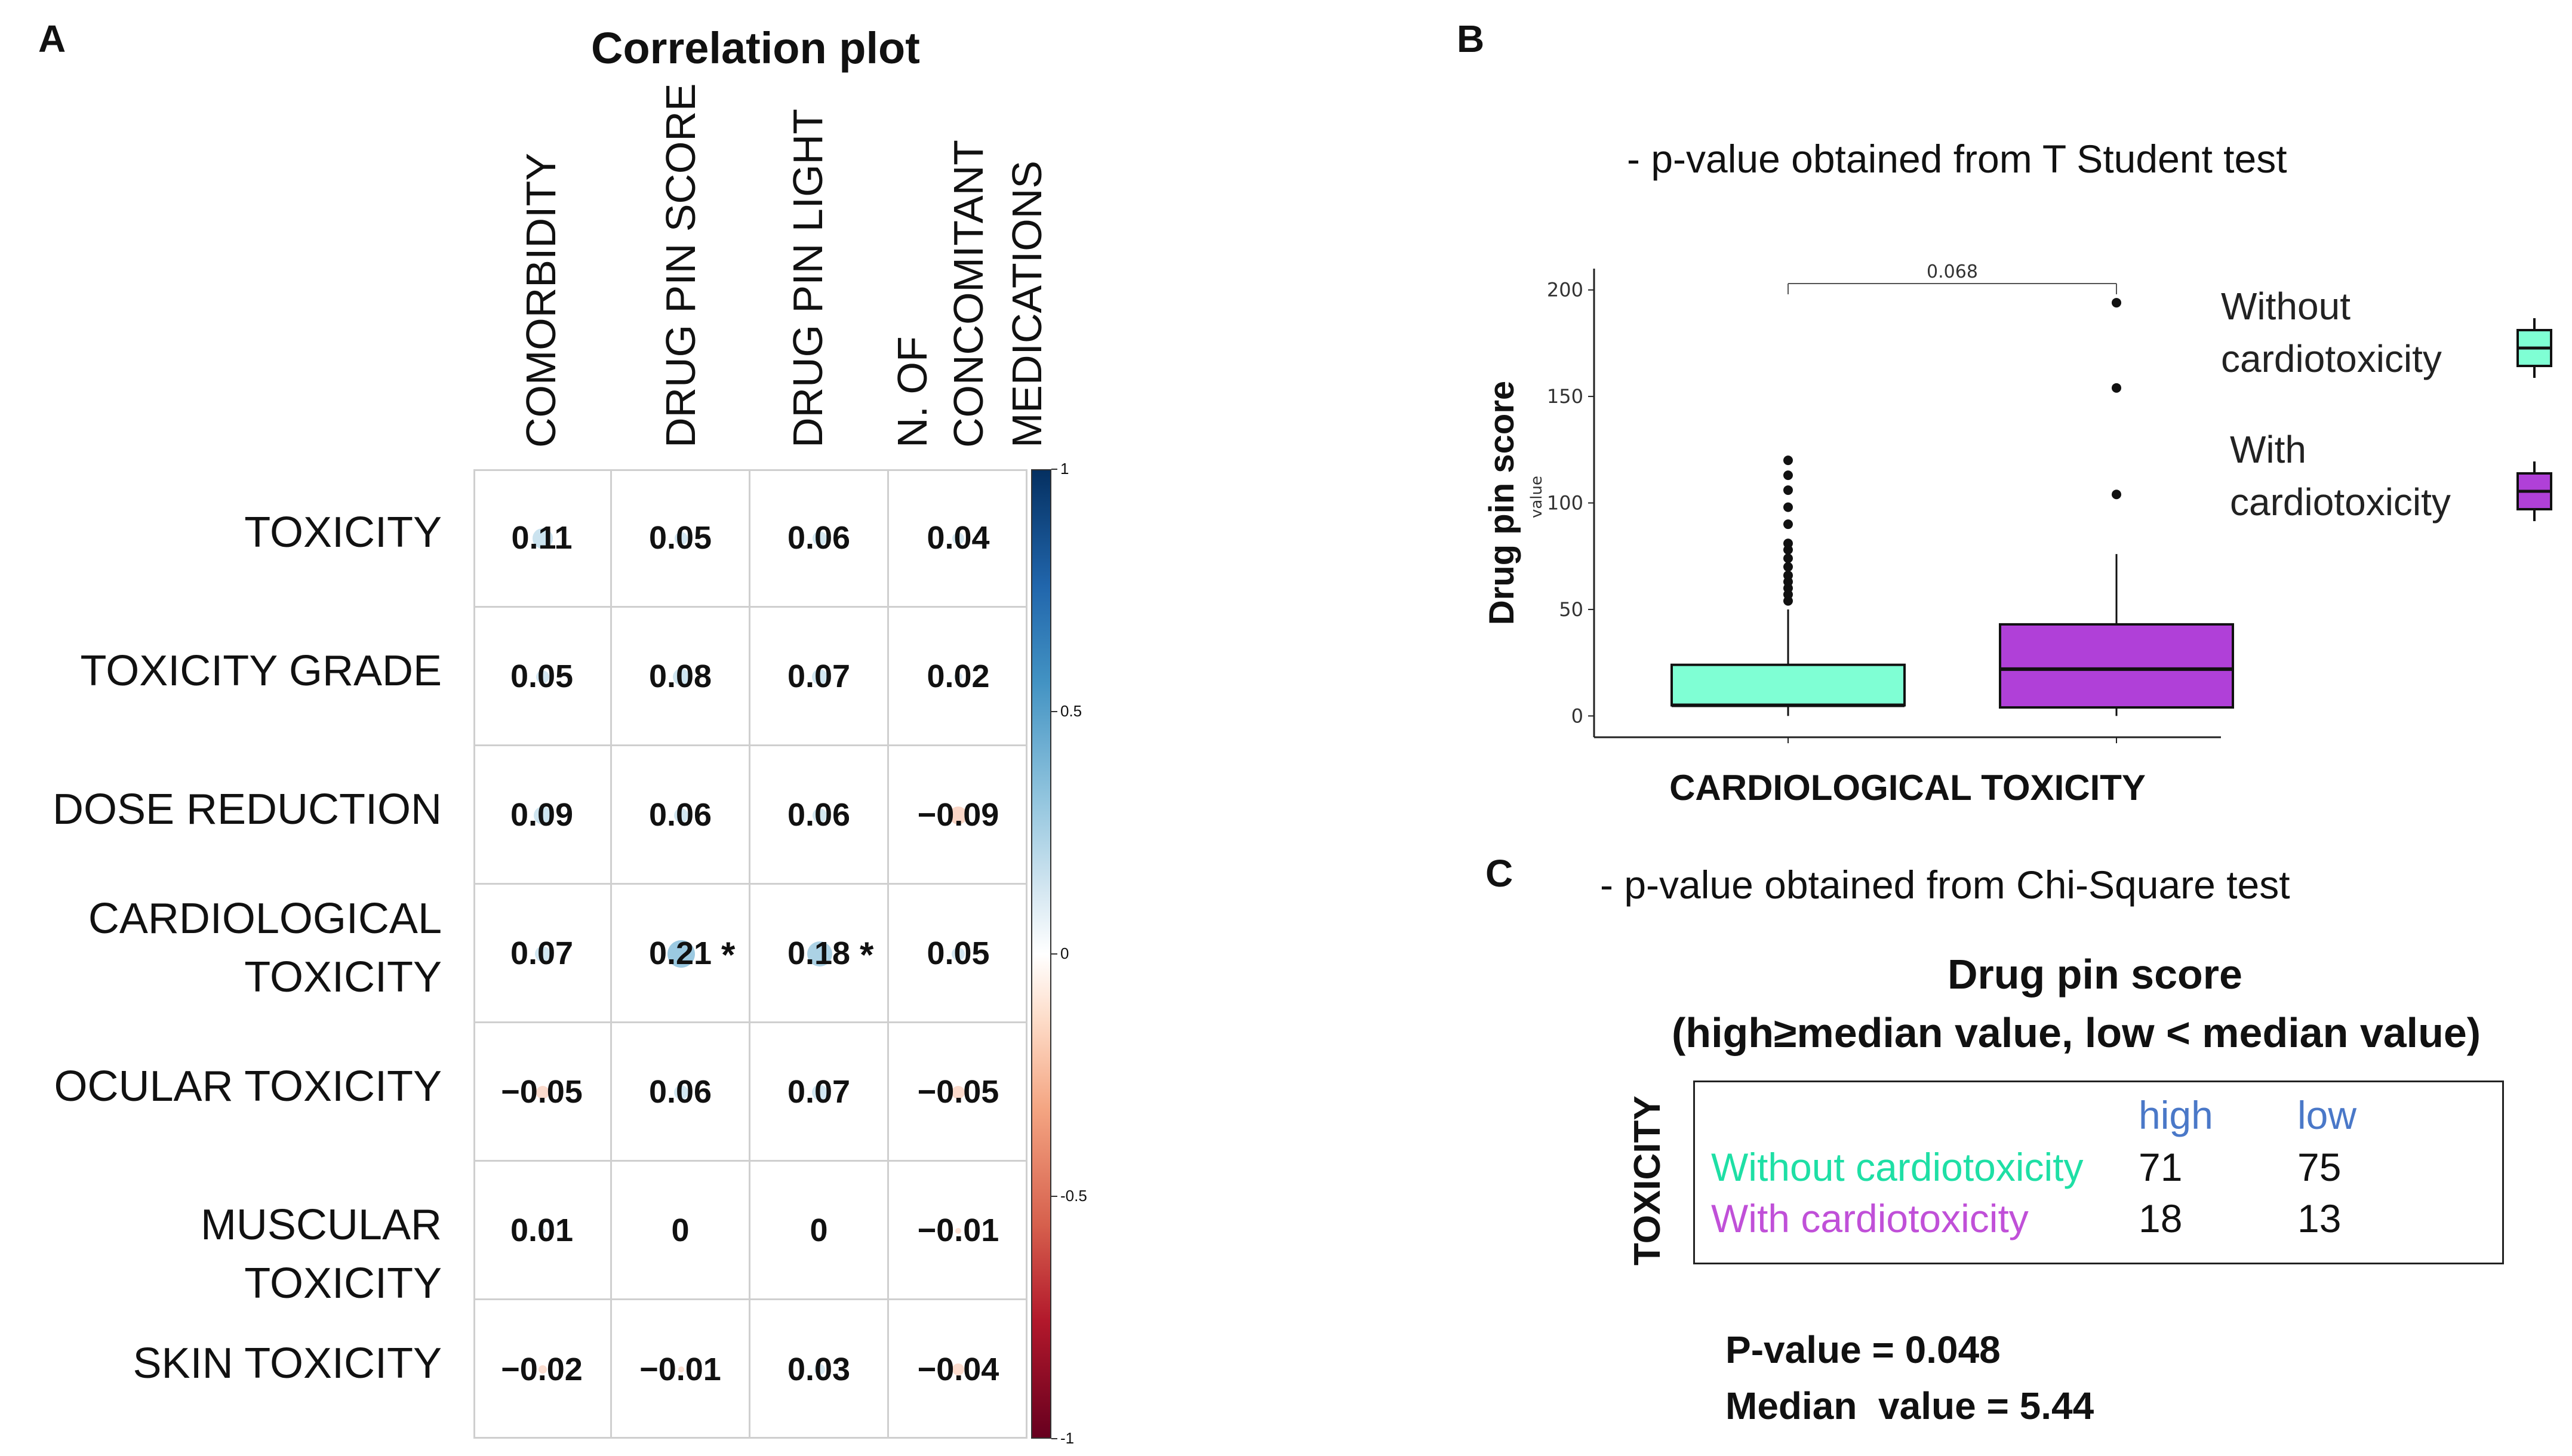 Image resolution: width=2572 pixels, height=1456 pixels. Describe the element at coordinates (1870, 1218) in the screenshot. I see `table-cell: With cardiotoxicity` at that location.